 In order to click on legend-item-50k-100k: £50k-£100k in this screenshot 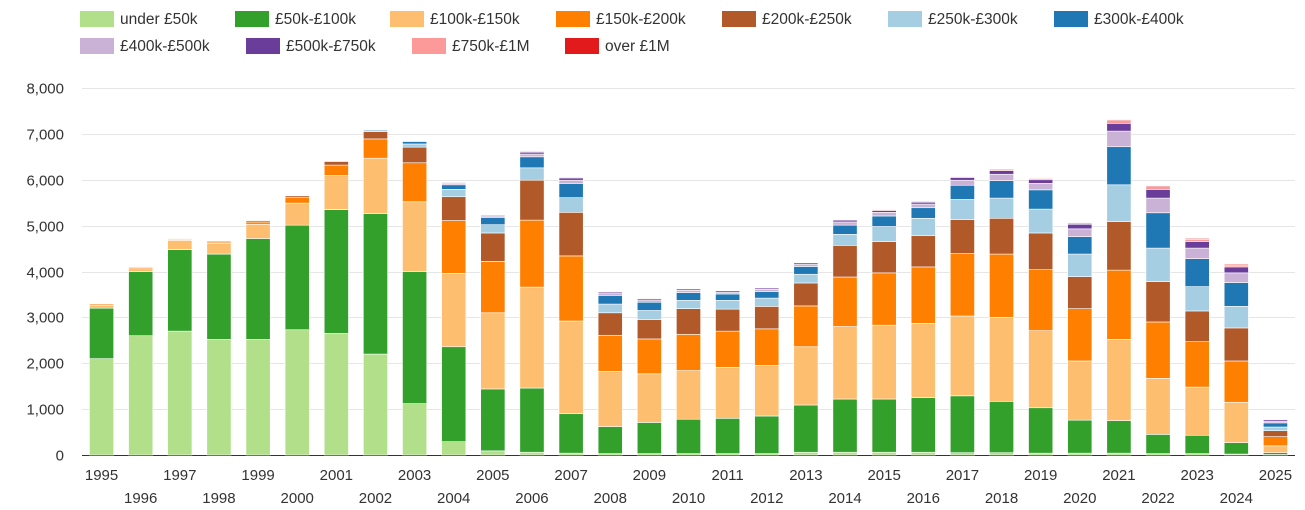, I will do `click(295, 20)`.